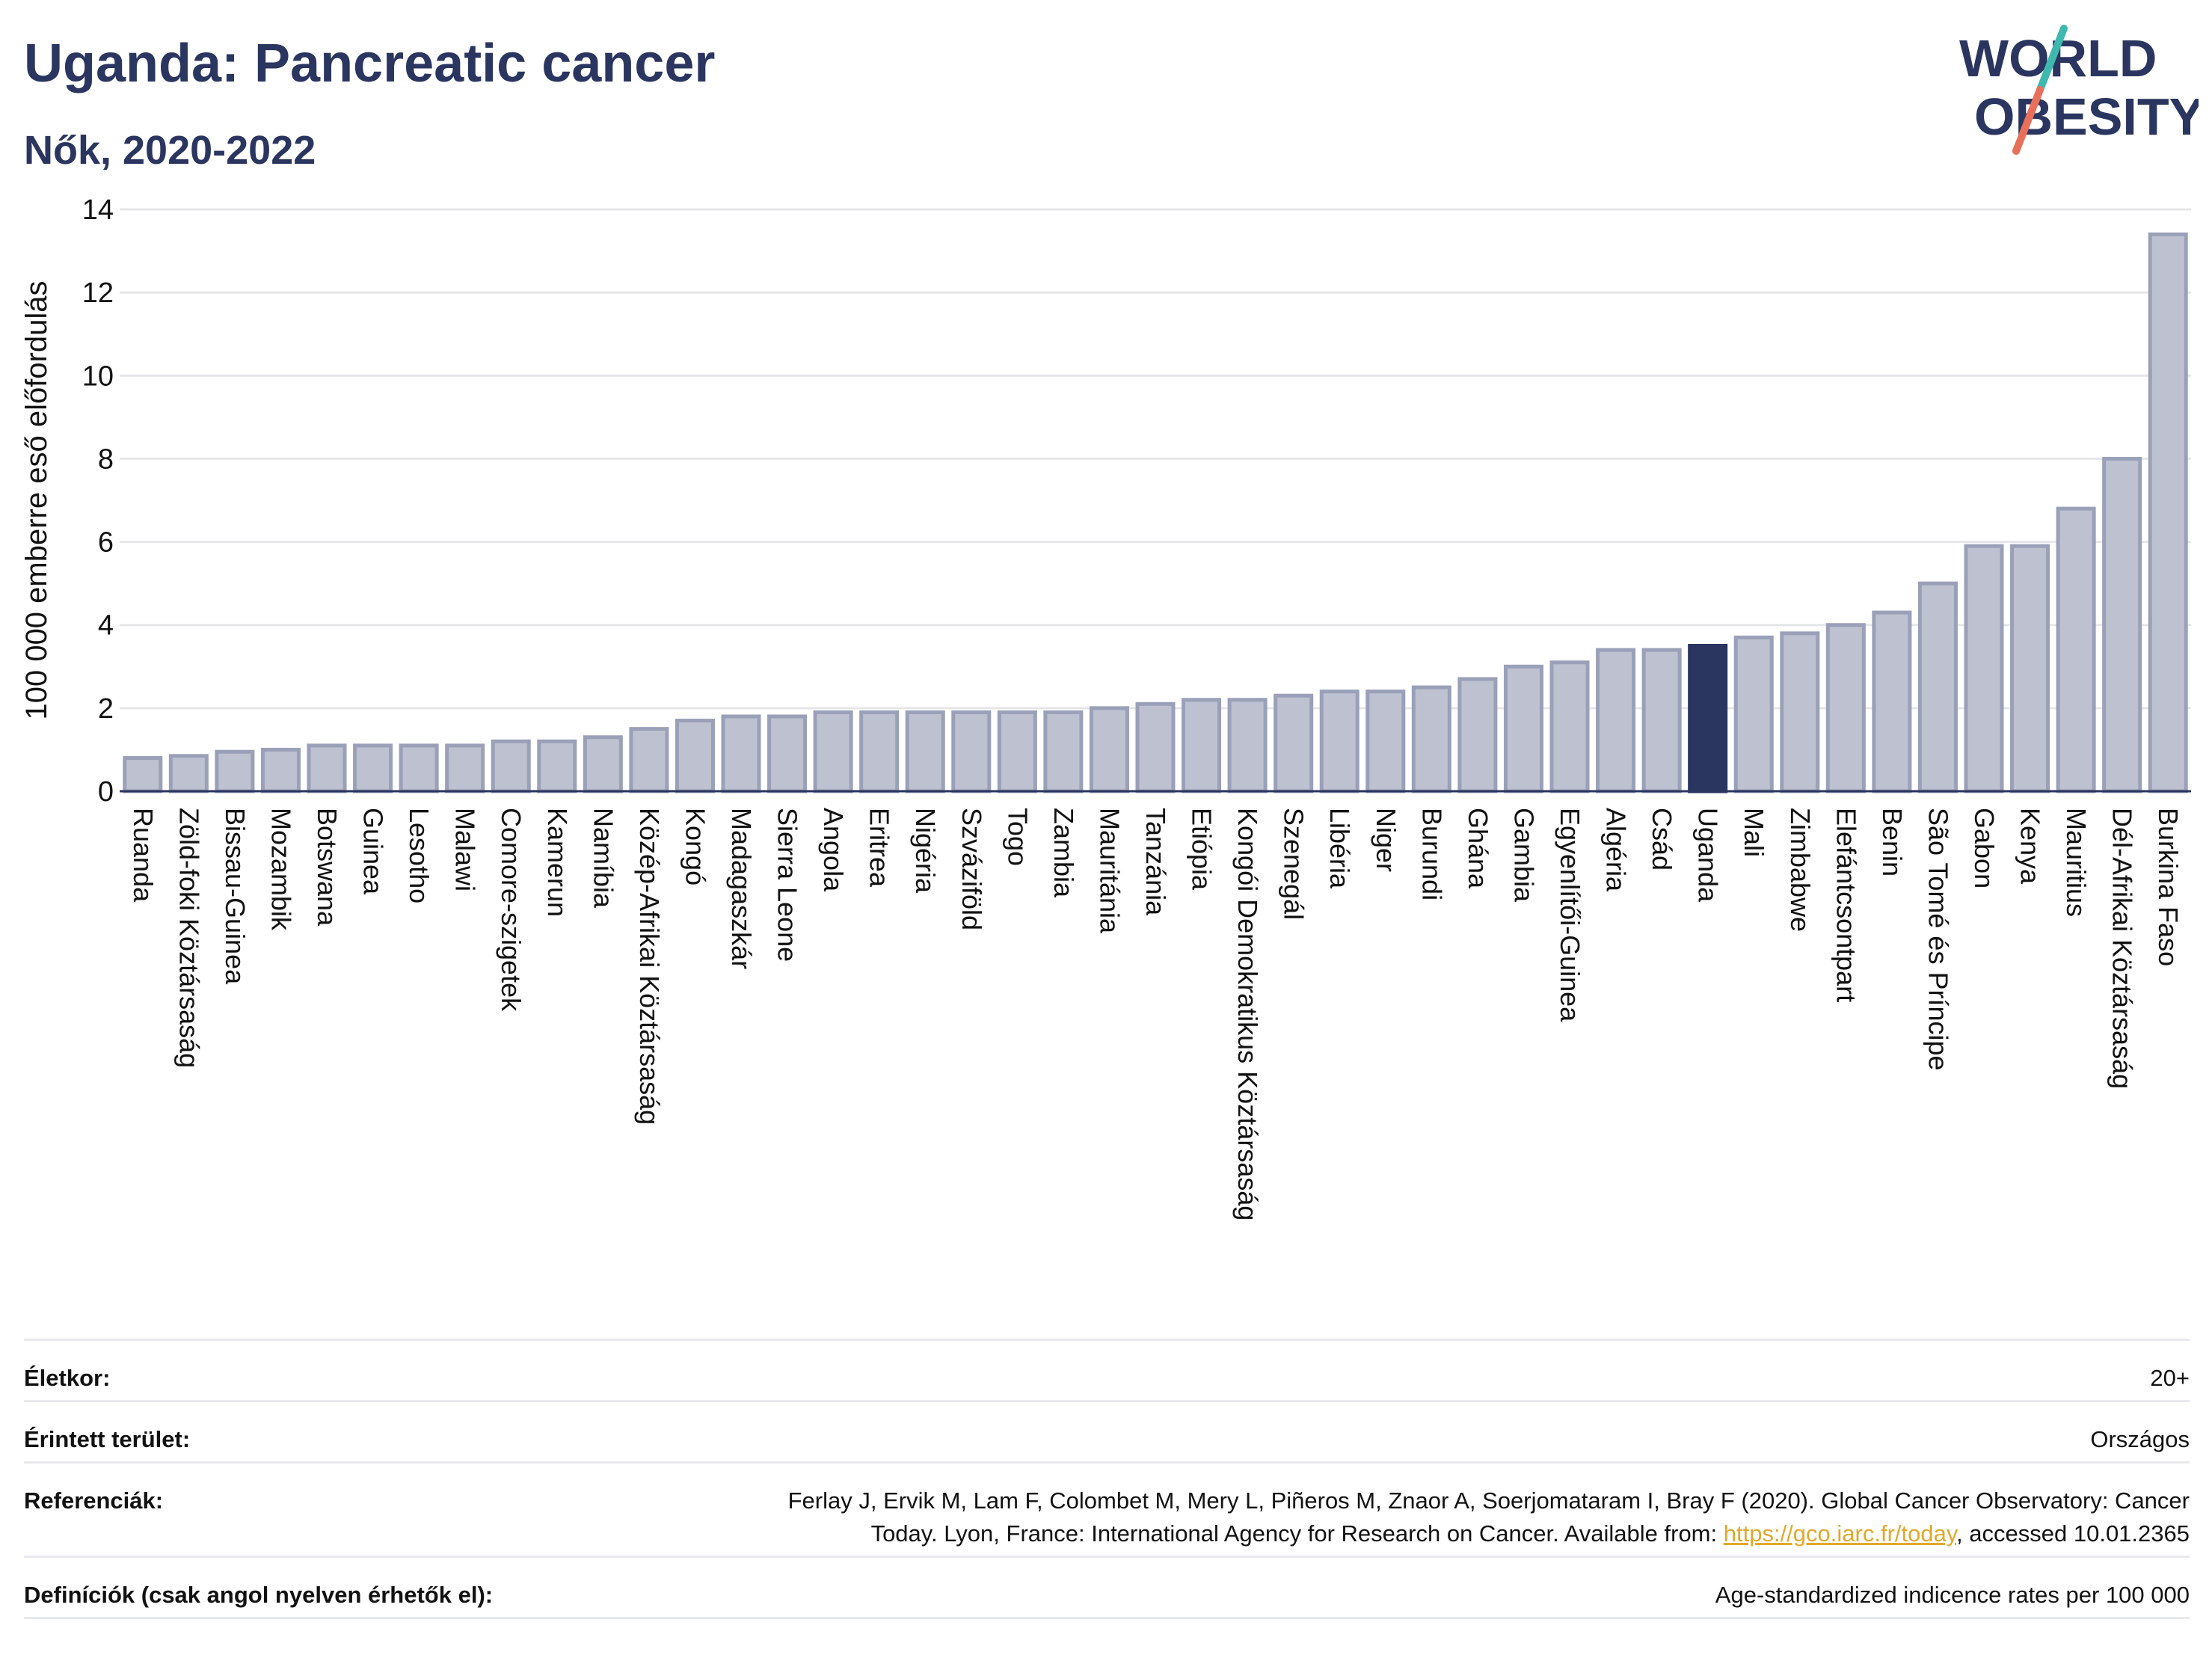 This screenshot has width=2212, height=1655. I want to click on x-tick-label: Csád, so click(1662, 839).